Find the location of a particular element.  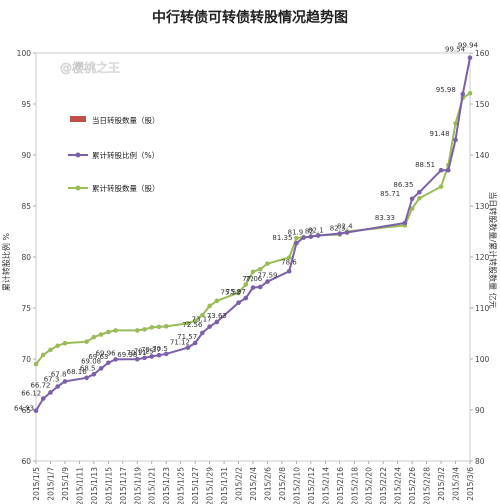

x-tick-label: 2015/1/5 is located at coordinates (36, 484).